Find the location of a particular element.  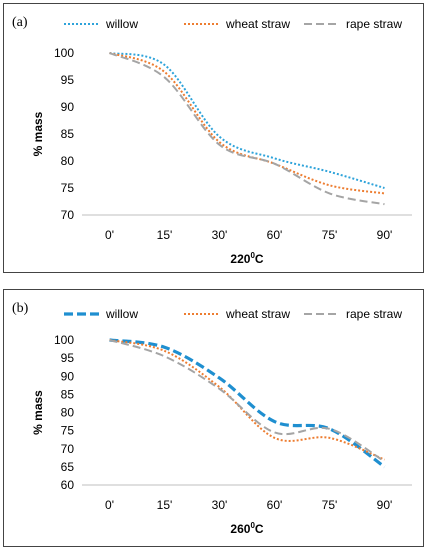

x-axis-title: 2600C is located at coordinates (246, 528).